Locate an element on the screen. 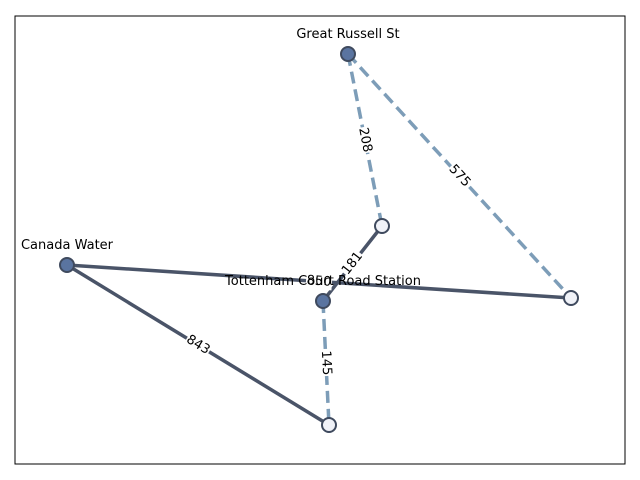 The width and height of the screenshot is (640, 480). edge-great-russell-st-node-a is located at coordinates (365, 140).